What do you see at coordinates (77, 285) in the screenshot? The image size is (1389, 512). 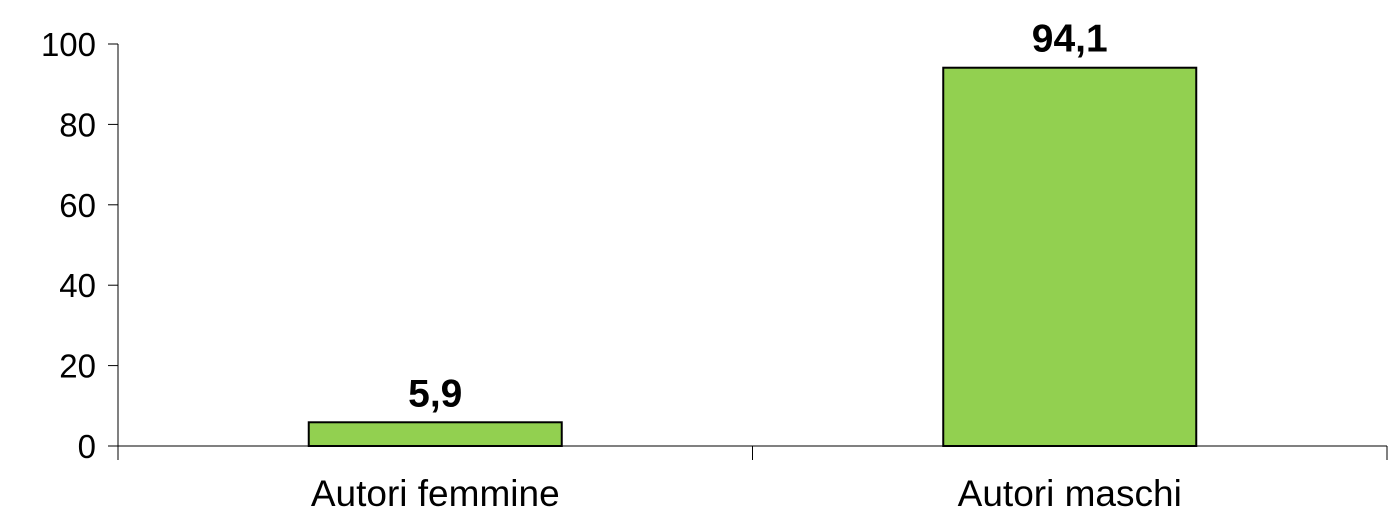 I see `y-tick-label: 40` at bounding box center [77, 285].